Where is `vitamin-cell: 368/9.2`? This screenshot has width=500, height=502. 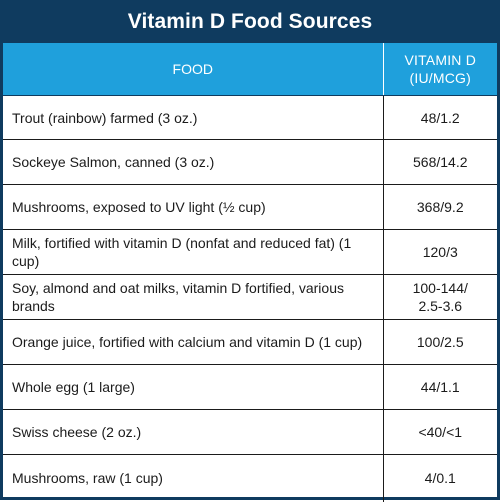 vitamin-cell: 368/9.2 is located at coordinates (440, 207).